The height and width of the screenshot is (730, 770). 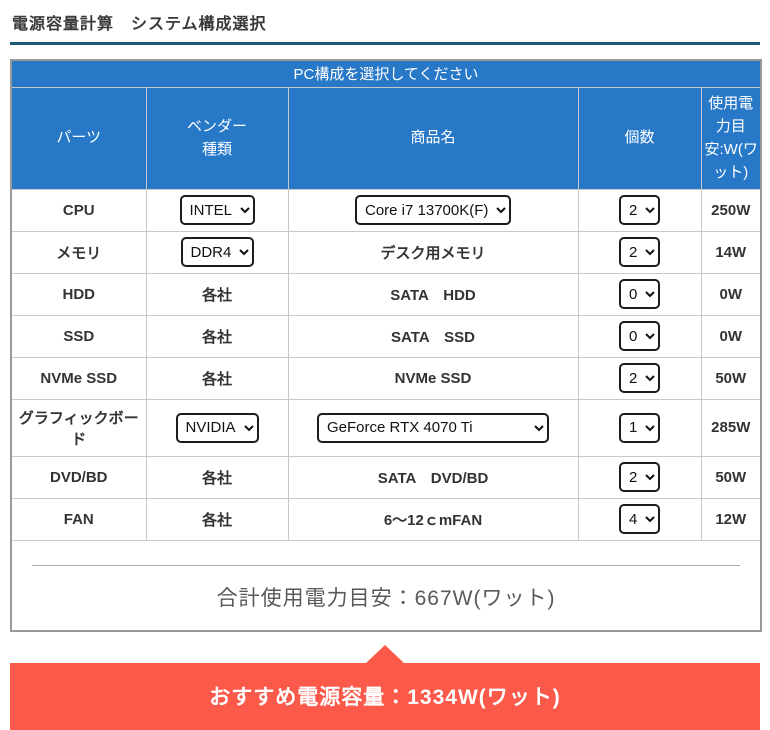 What do you see at coordinates (217, 210) in the screenshot?
I see `cpu-vendor-select: INTEL` at bounding box center [217, 210].